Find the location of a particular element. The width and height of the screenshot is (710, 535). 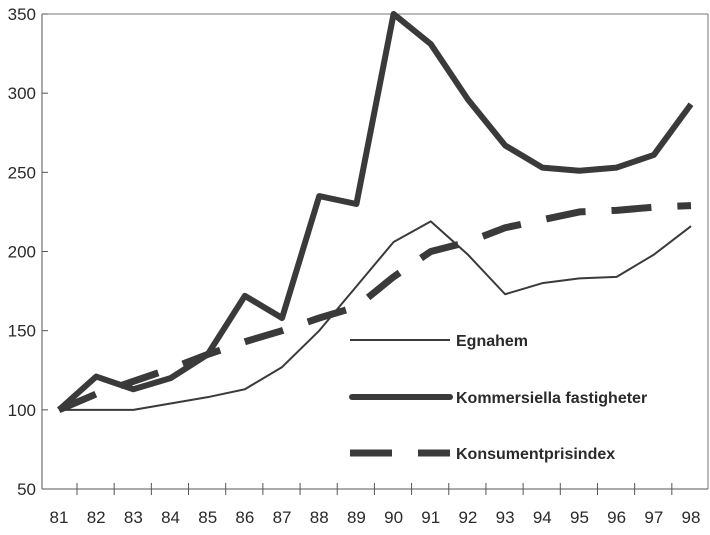

x-tick-label: 81 is located at coordinates (59, 517).